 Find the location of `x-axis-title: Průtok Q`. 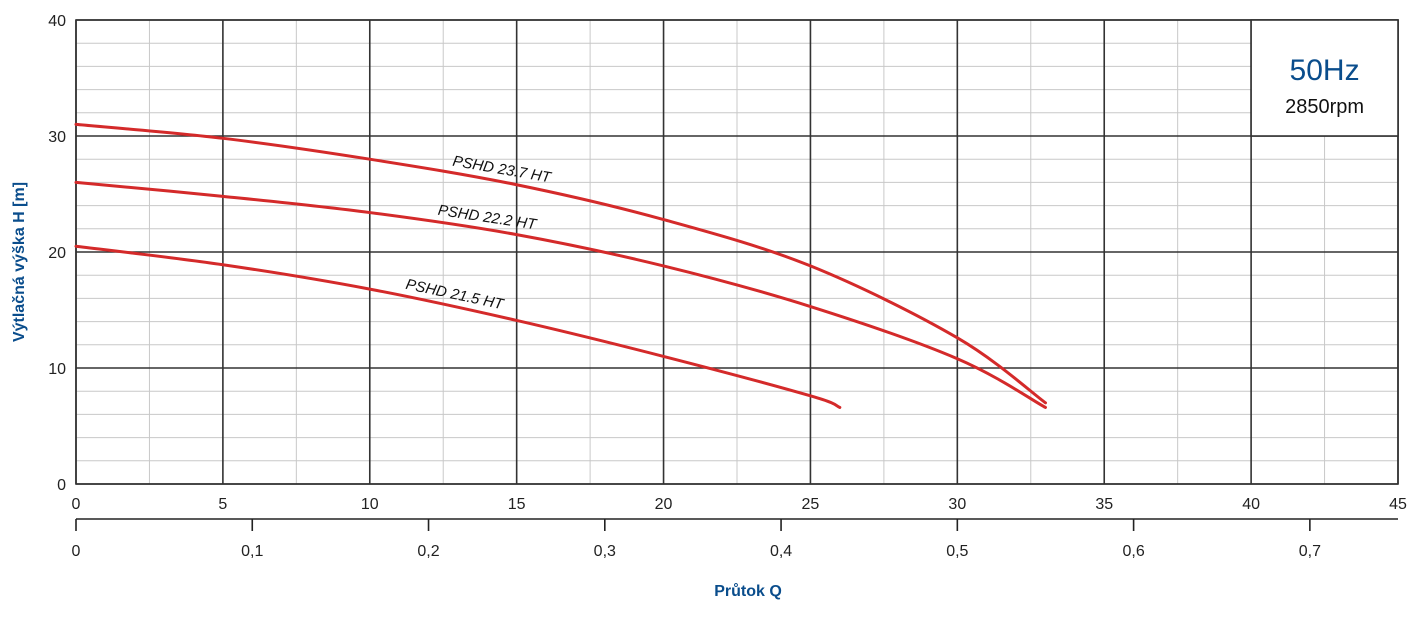

x-axis-title: Průtok Q is located at coordinates (748, 591).